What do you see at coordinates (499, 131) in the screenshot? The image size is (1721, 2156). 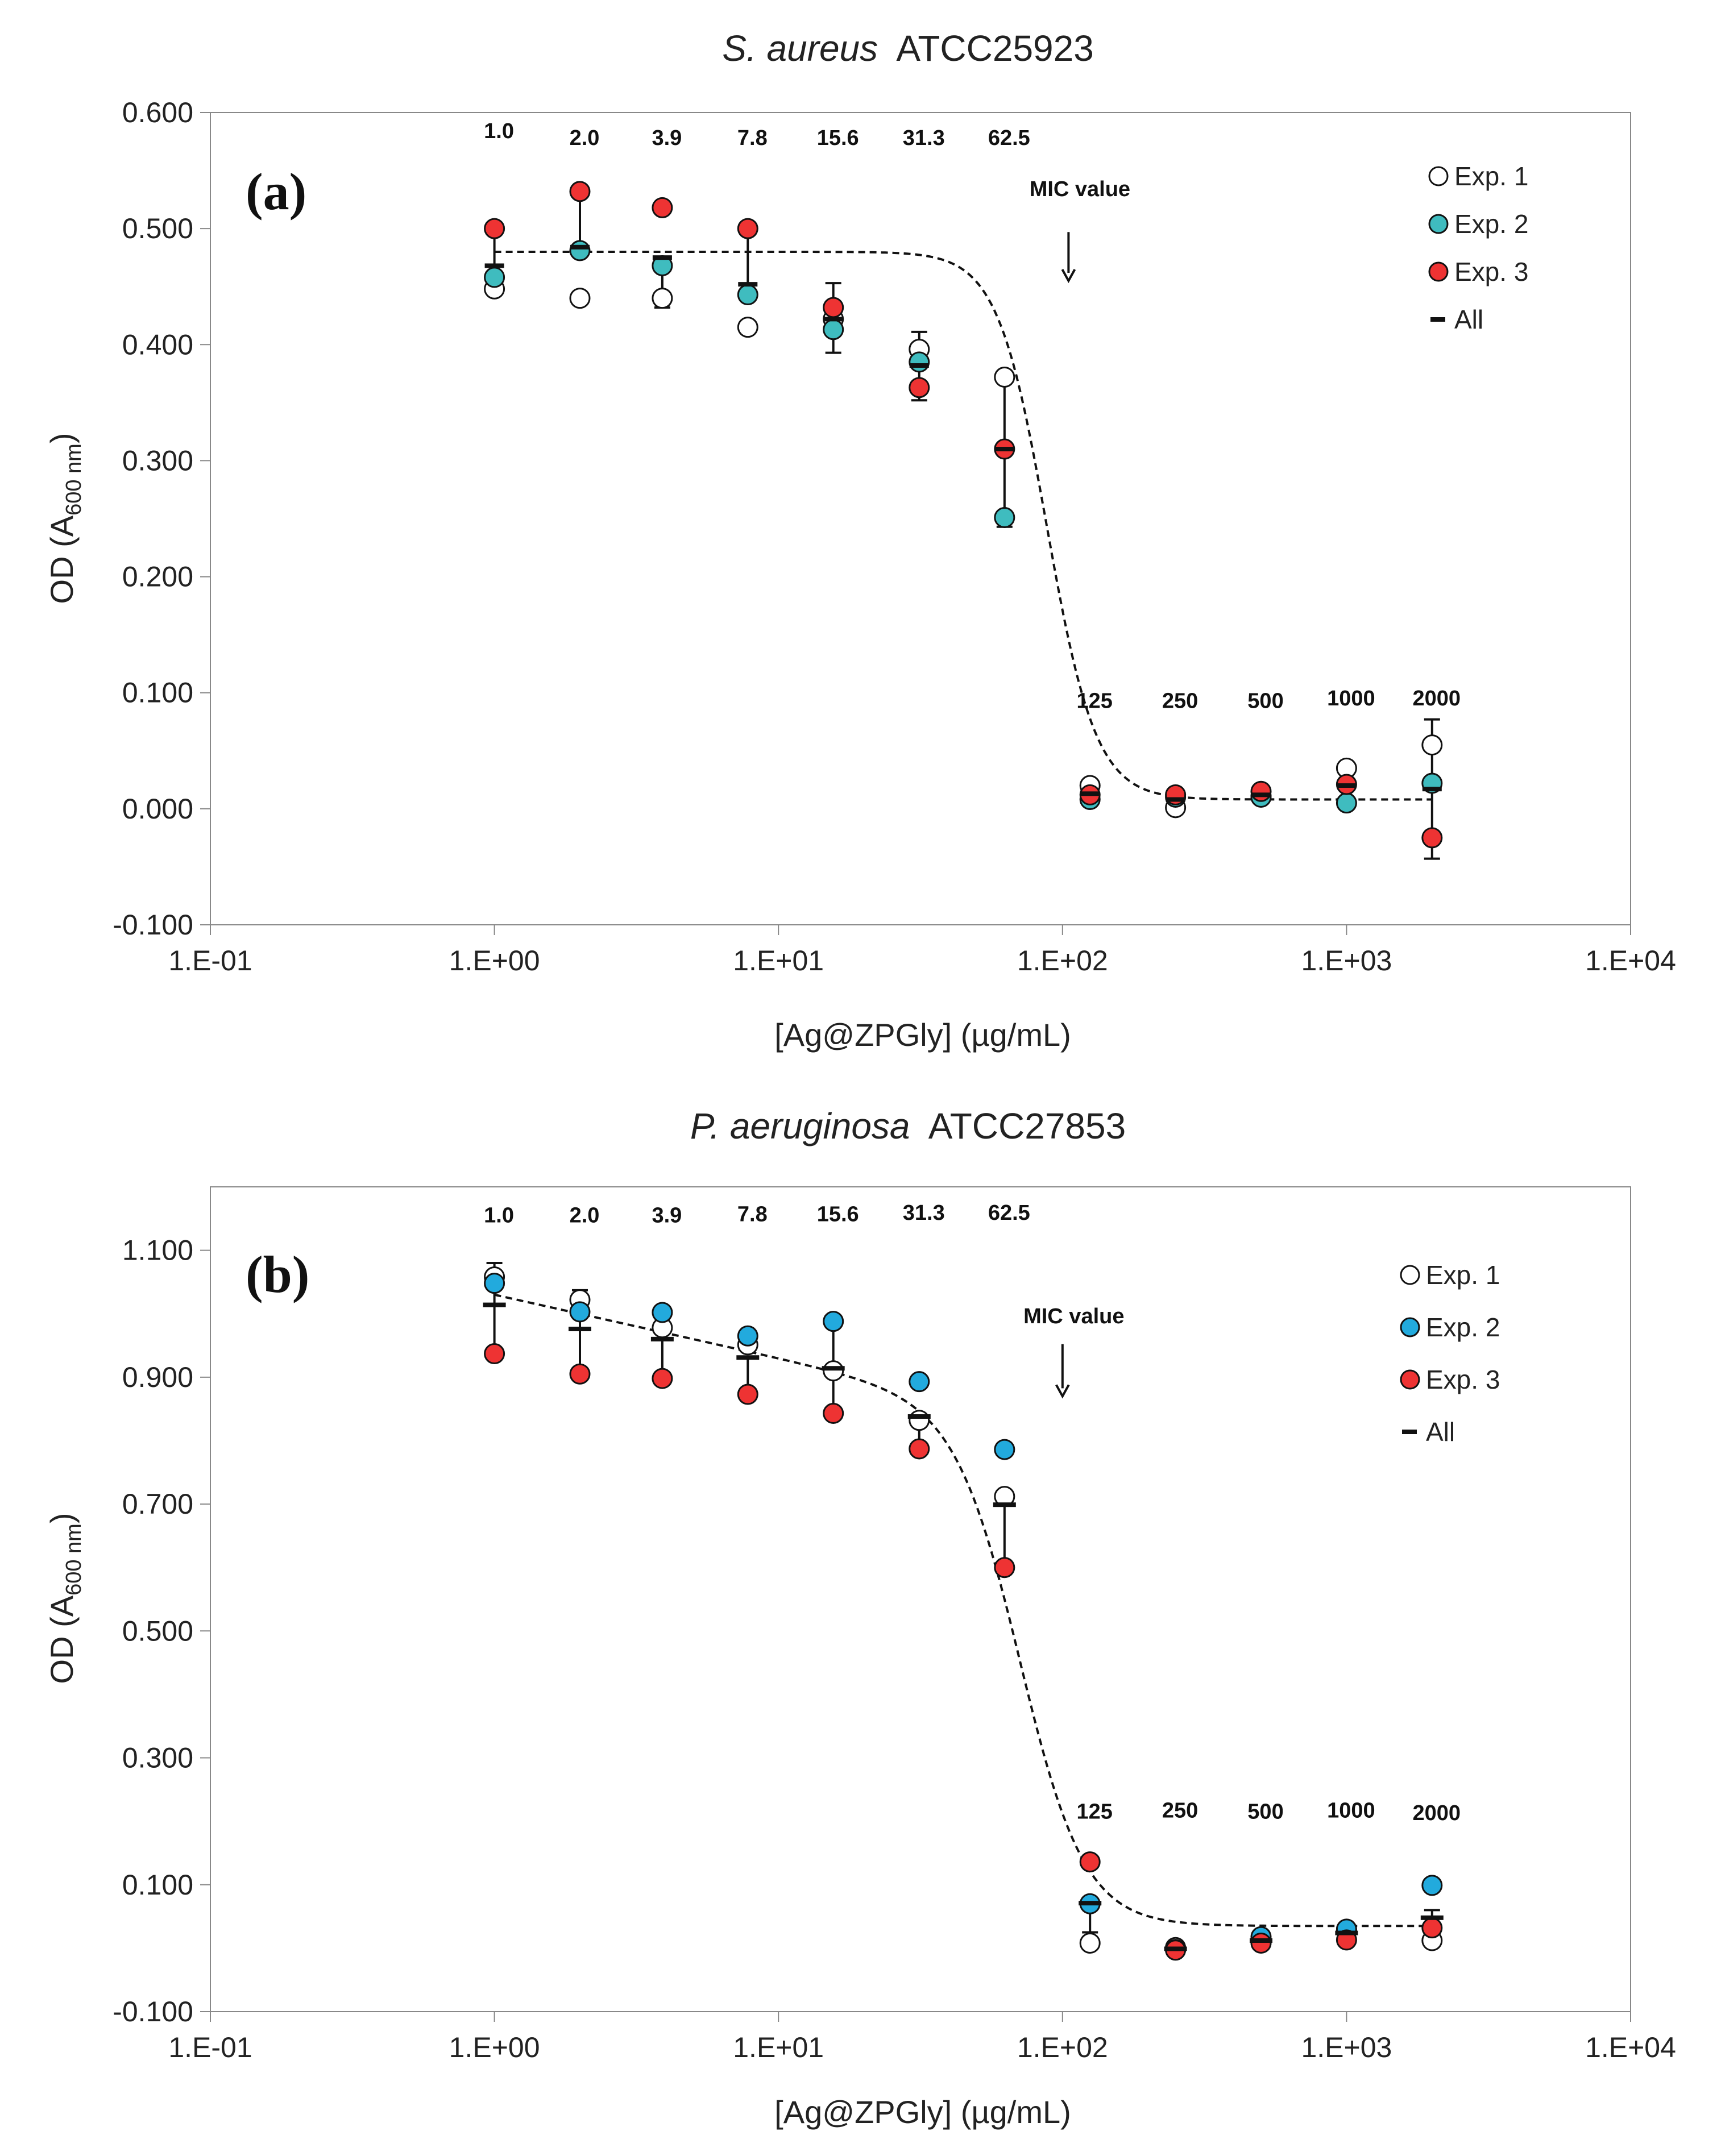 I see `concentration-label: 1.0` at bounding box center [499, 131].